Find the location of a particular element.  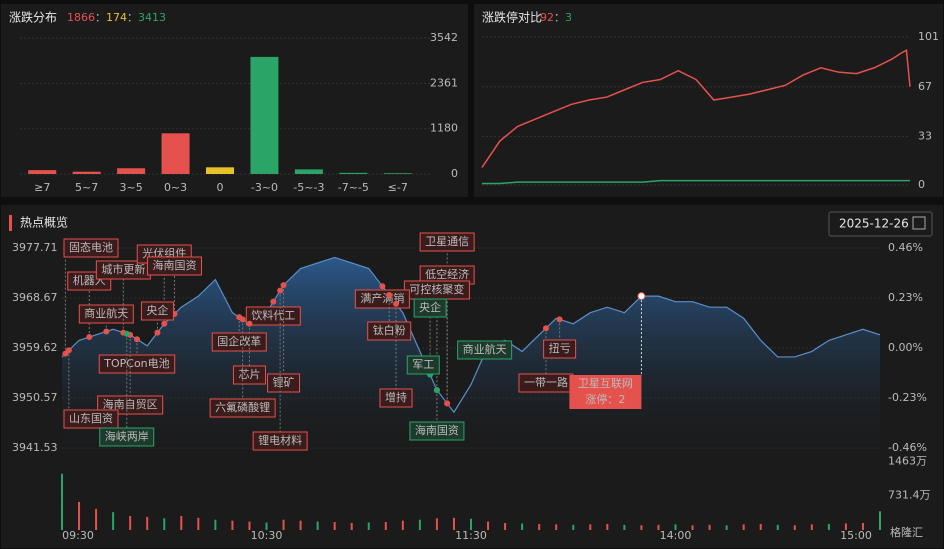

annotation-label: 卫星通信 is located at coordinates (447, 241).